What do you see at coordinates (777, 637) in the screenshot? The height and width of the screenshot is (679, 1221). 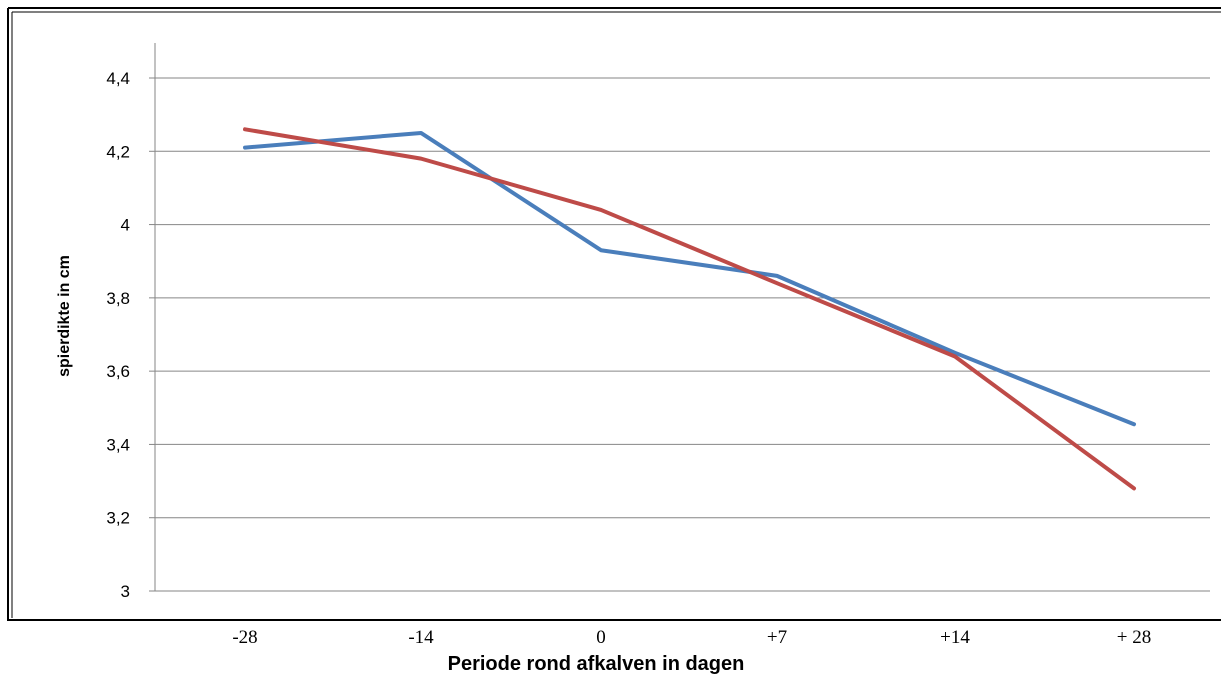 I see `x-tick-label: +7` at bounding box center [777, 637].